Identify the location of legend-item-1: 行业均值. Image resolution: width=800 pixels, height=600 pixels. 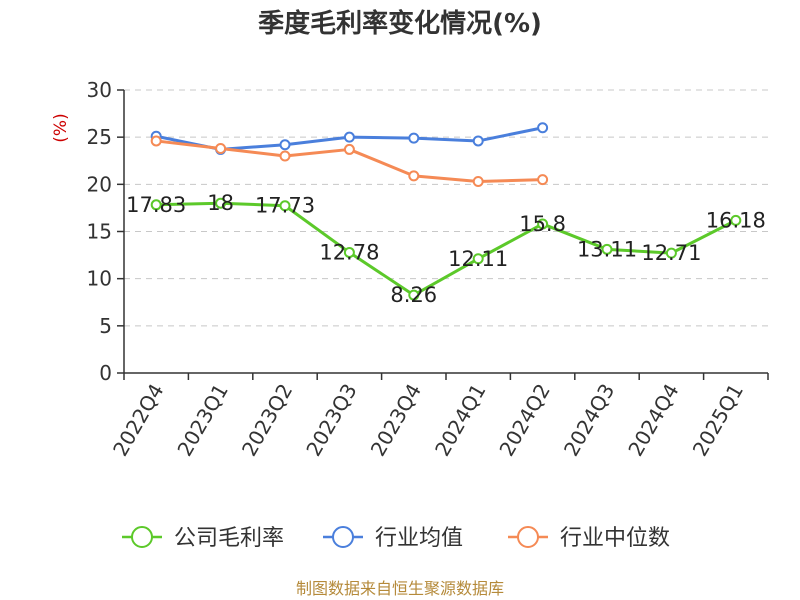
(393, 538).